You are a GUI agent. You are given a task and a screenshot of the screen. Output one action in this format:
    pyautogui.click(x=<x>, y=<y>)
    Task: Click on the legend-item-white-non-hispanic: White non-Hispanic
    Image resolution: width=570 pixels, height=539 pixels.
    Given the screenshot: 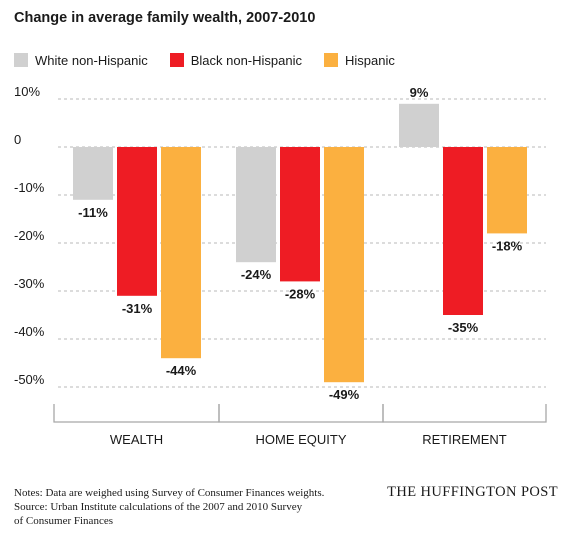 What is the action you would take?
    pyautogui.click(x=81, y=60)
    